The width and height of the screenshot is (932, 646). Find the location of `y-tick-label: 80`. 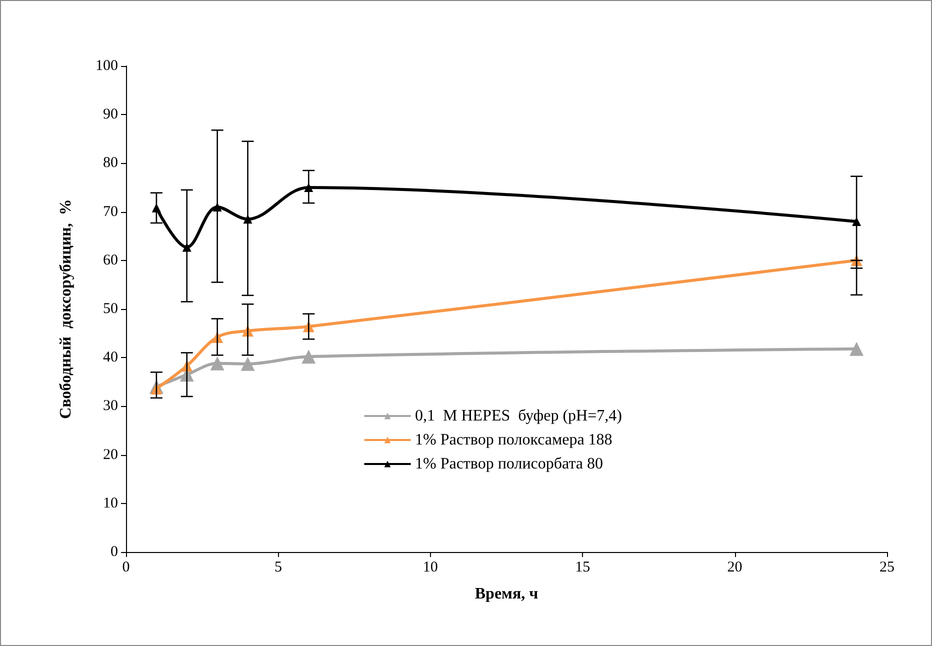

y-tick-label: 80 is located at coordinates (110, 163).